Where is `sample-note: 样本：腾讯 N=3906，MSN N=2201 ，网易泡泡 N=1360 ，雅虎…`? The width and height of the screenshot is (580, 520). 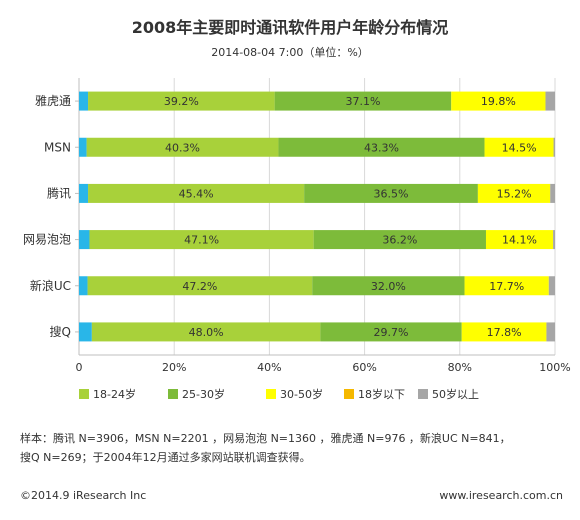 sample-note: 样本：腾讯 N=3906，MSN N=2201 ，网易泡泡 N=1360 ，雅虎… is located at coordinates (292, 448).